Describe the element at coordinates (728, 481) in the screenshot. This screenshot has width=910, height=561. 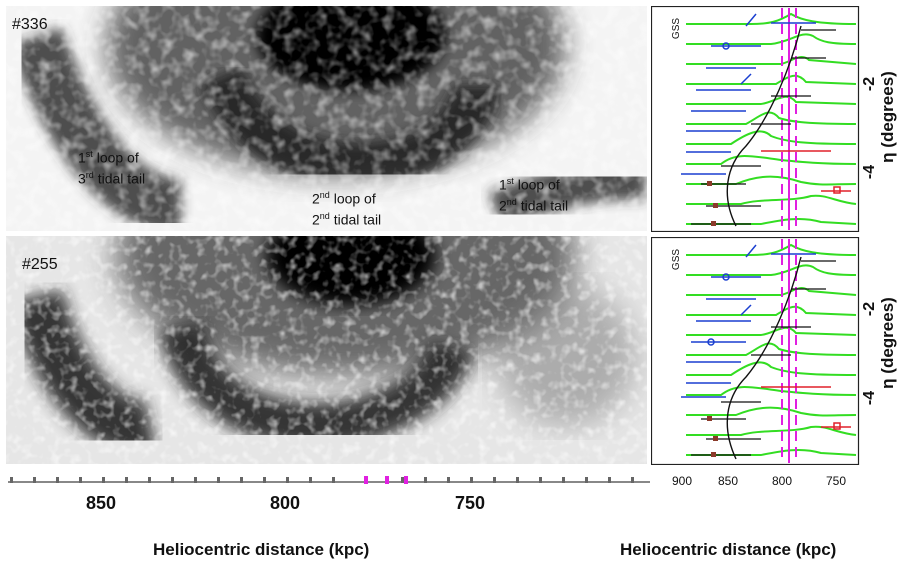
I see `right-tick-850: 850` at that location.